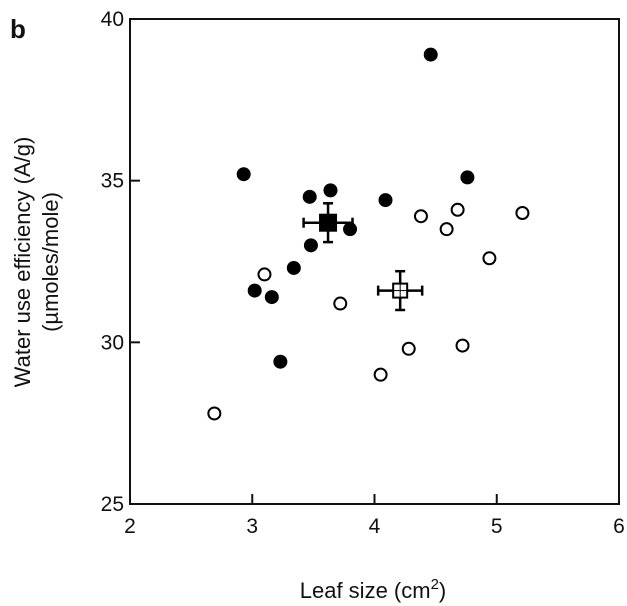 Image resolution: width=627 pixels, height=606 pixels. I want to click on x-tick-label: 4, so click(375, 526).